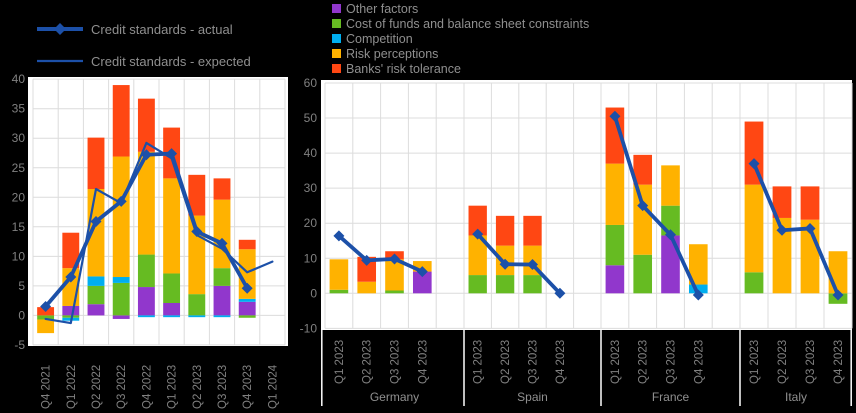 This screenshot has width=856, height=413. Describe the element at coordinates (19, 345) in the screenshot. I see `y-tick-label: -5` at that location.